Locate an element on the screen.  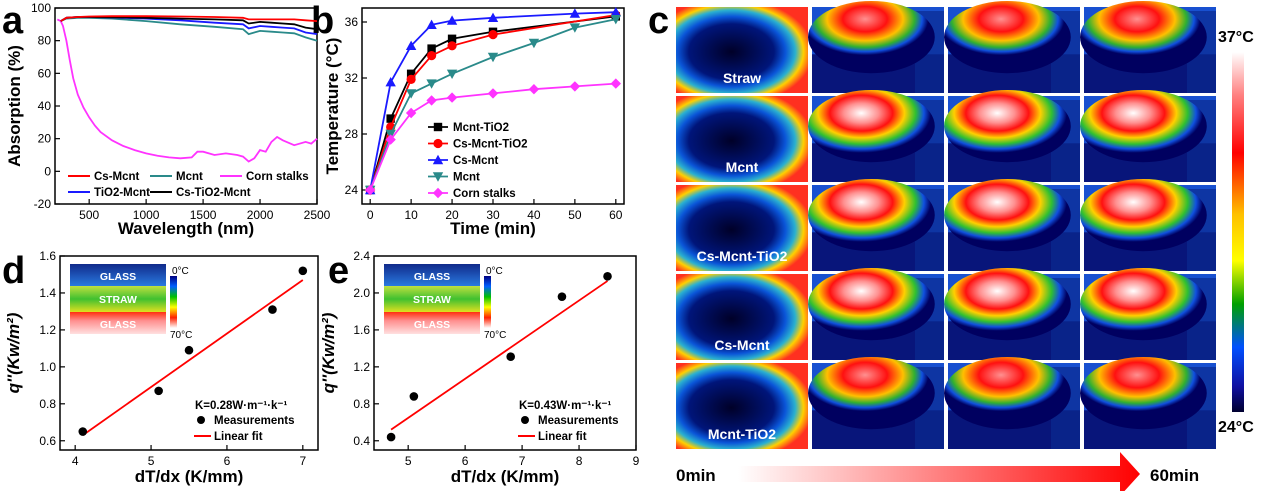
x-tick-label: 9 is located at coordinates (636, 461).